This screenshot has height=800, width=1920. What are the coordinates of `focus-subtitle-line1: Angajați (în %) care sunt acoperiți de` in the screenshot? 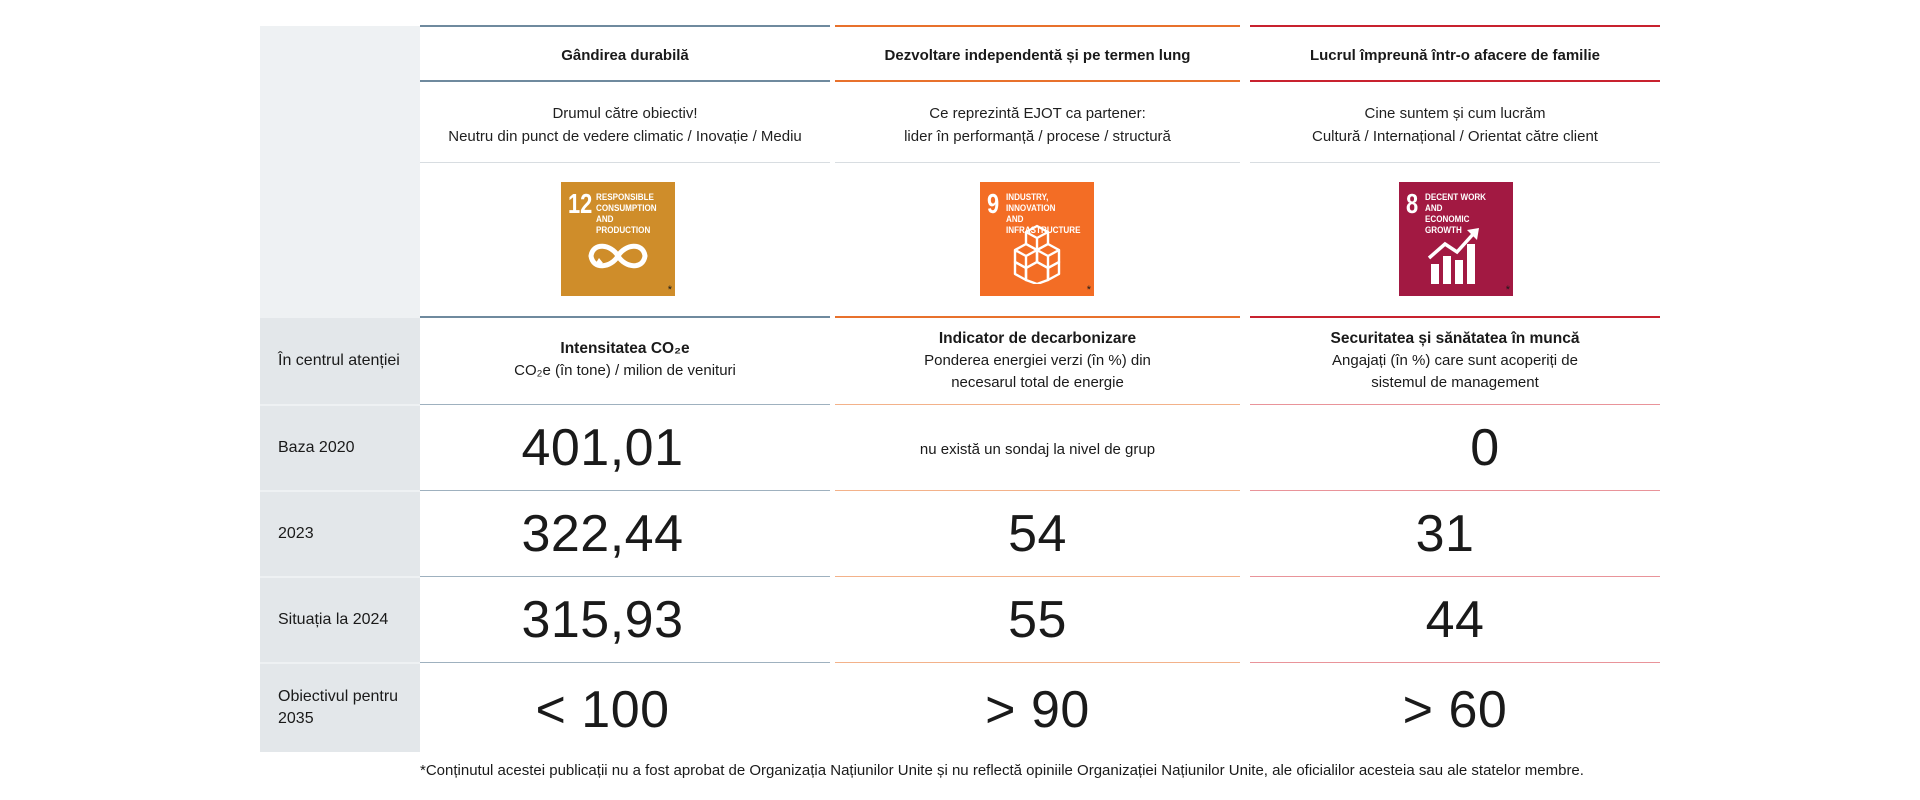 It's located at (1455, 360).